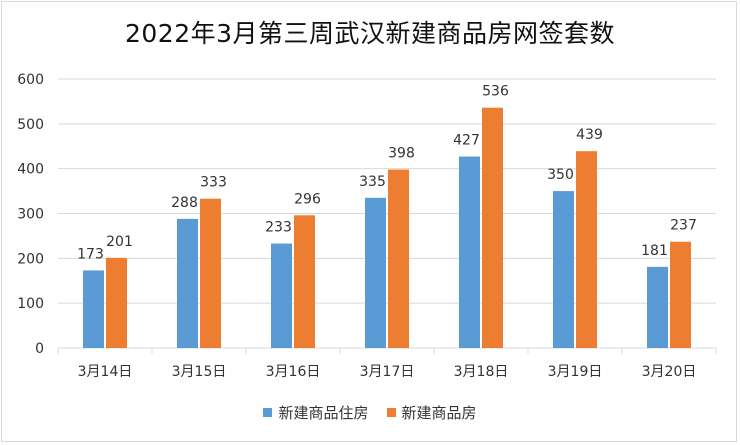  I want to click on x-tick-label: 3月15日, so click(199, 372).